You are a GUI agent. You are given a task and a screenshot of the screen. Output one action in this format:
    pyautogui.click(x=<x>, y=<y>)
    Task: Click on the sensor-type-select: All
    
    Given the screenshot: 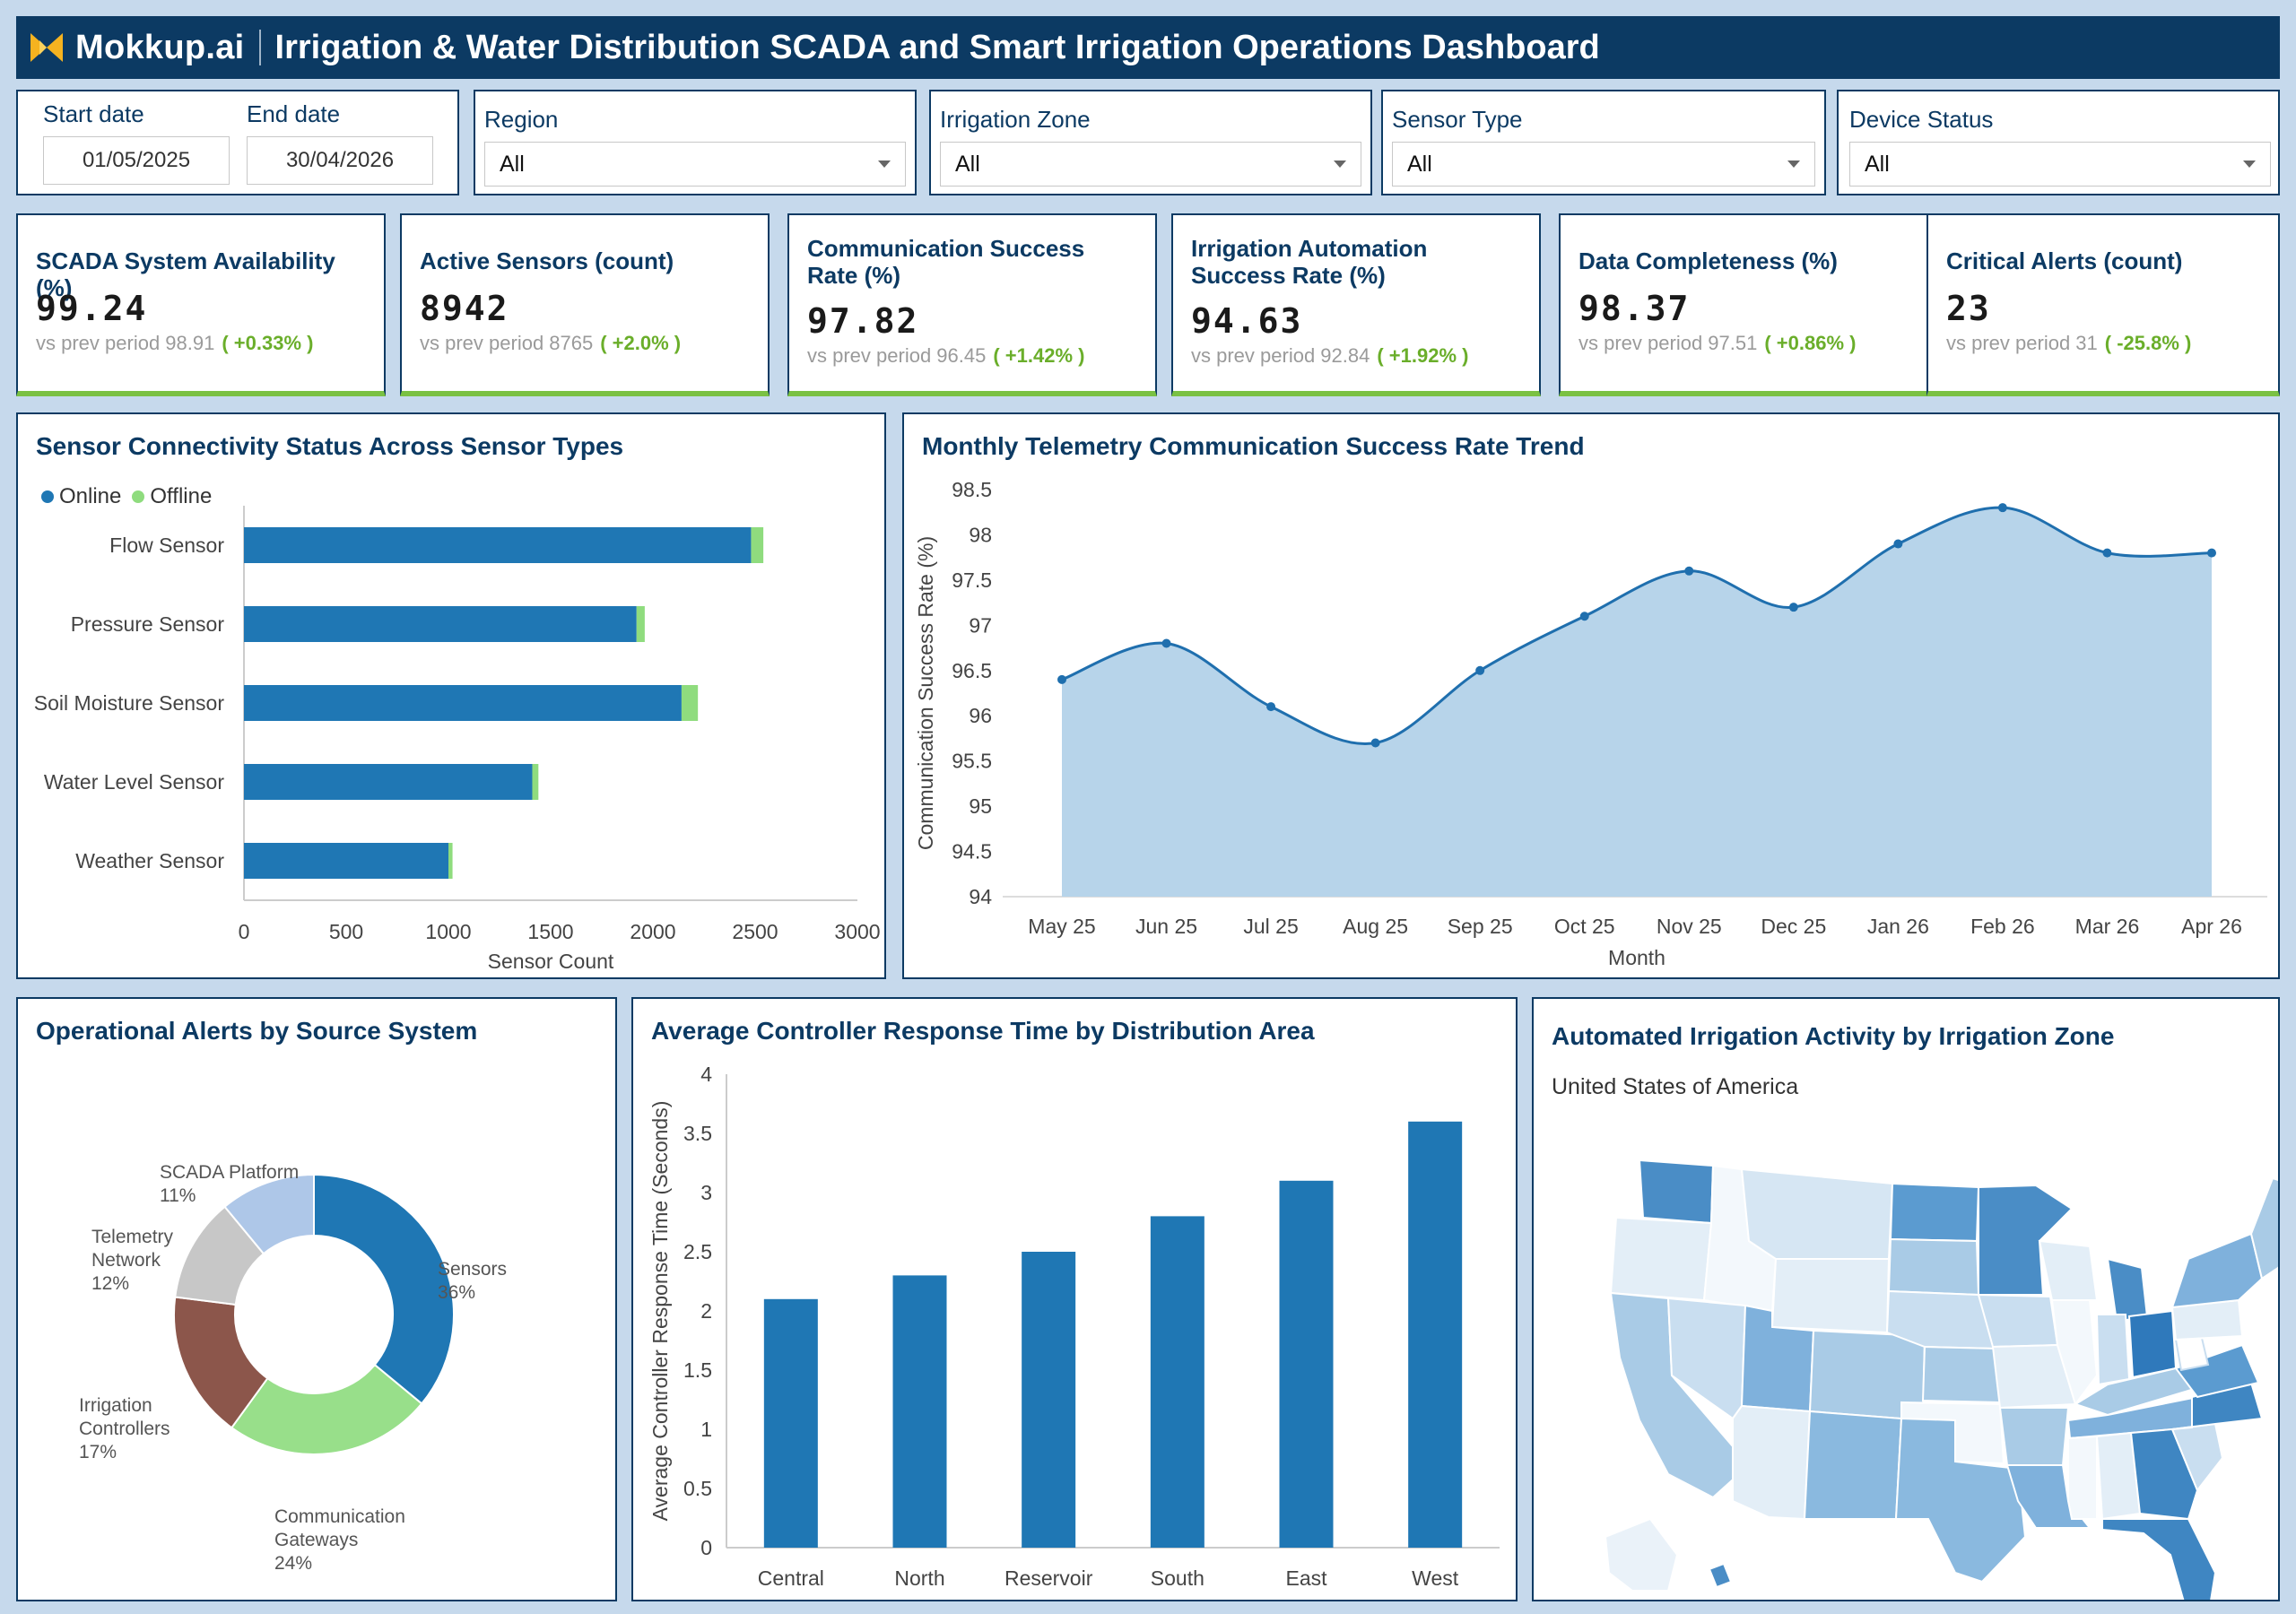 What is the action you would take?
    pyautogui.click(x=1603, y=164)
    